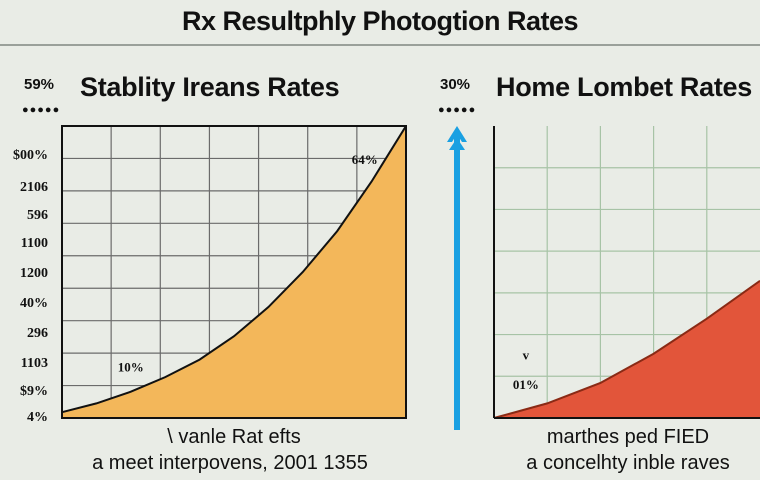 Image resolution: width=760 pixels, height=480 pixels. What do you see at coordinates (234, 437) in the screenshot?
I see `left-caption-line1: \ vanle Rat efts` at bounding box center [234, 437].